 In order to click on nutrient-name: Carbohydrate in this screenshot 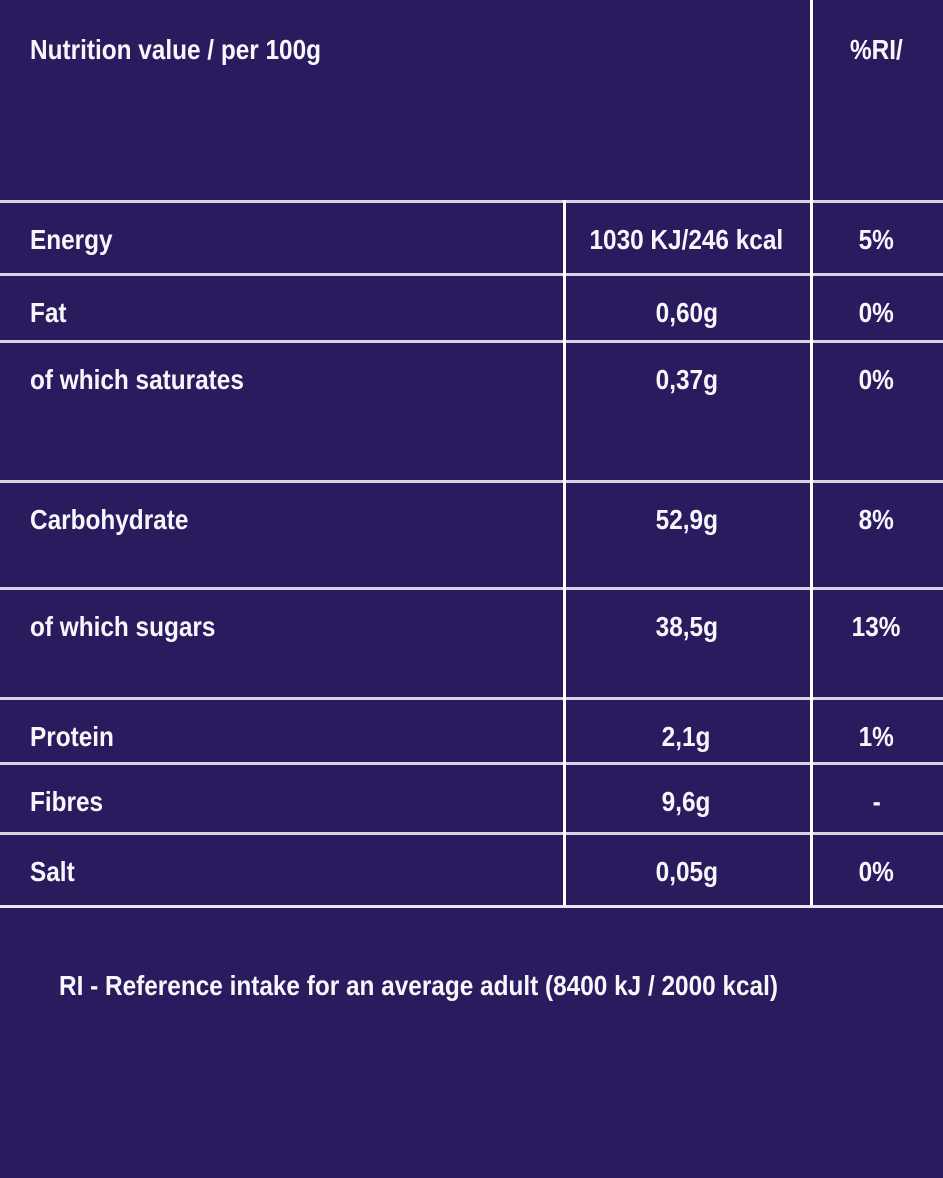, I will do `click(109, 519)`.